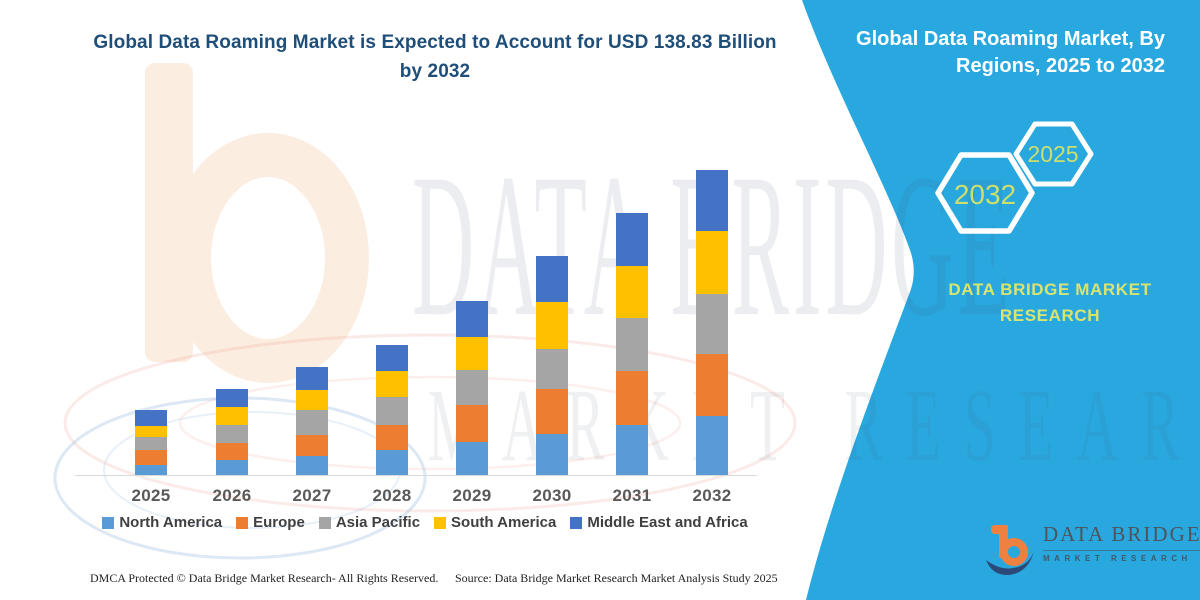 The width and height of the screenshot is (1200, 600). I want to click on x-axis-label-2030: 2030, so click(552, 495).